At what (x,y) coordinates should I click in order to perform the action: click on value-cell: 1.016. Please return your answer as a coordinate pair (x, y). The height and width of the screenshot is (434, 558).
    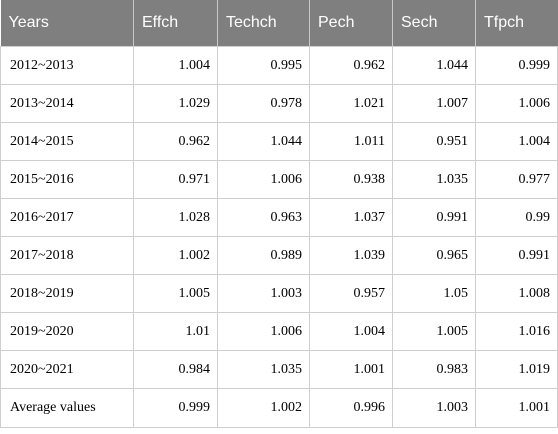
    Looking at the image, I should click on (516, 331).